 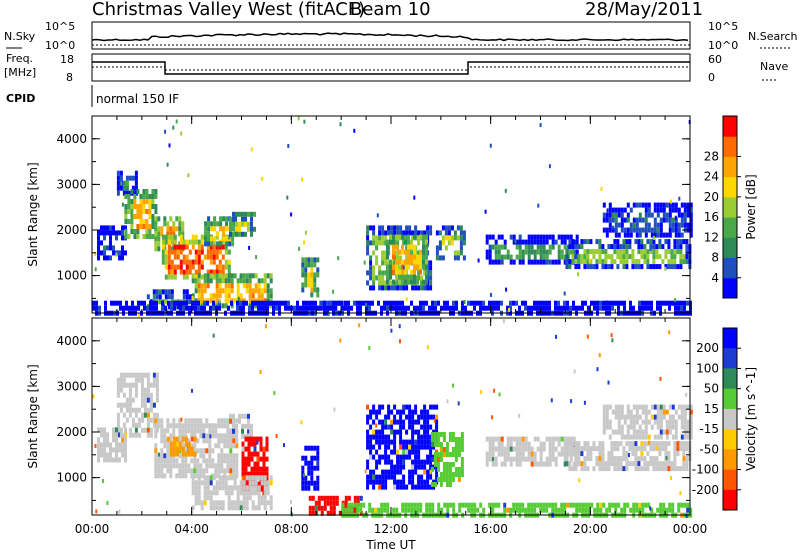 What do you see at coordinates (730, 167) in the screenshot?
I see `colorbar-segment` at bounding box center [730, 167].